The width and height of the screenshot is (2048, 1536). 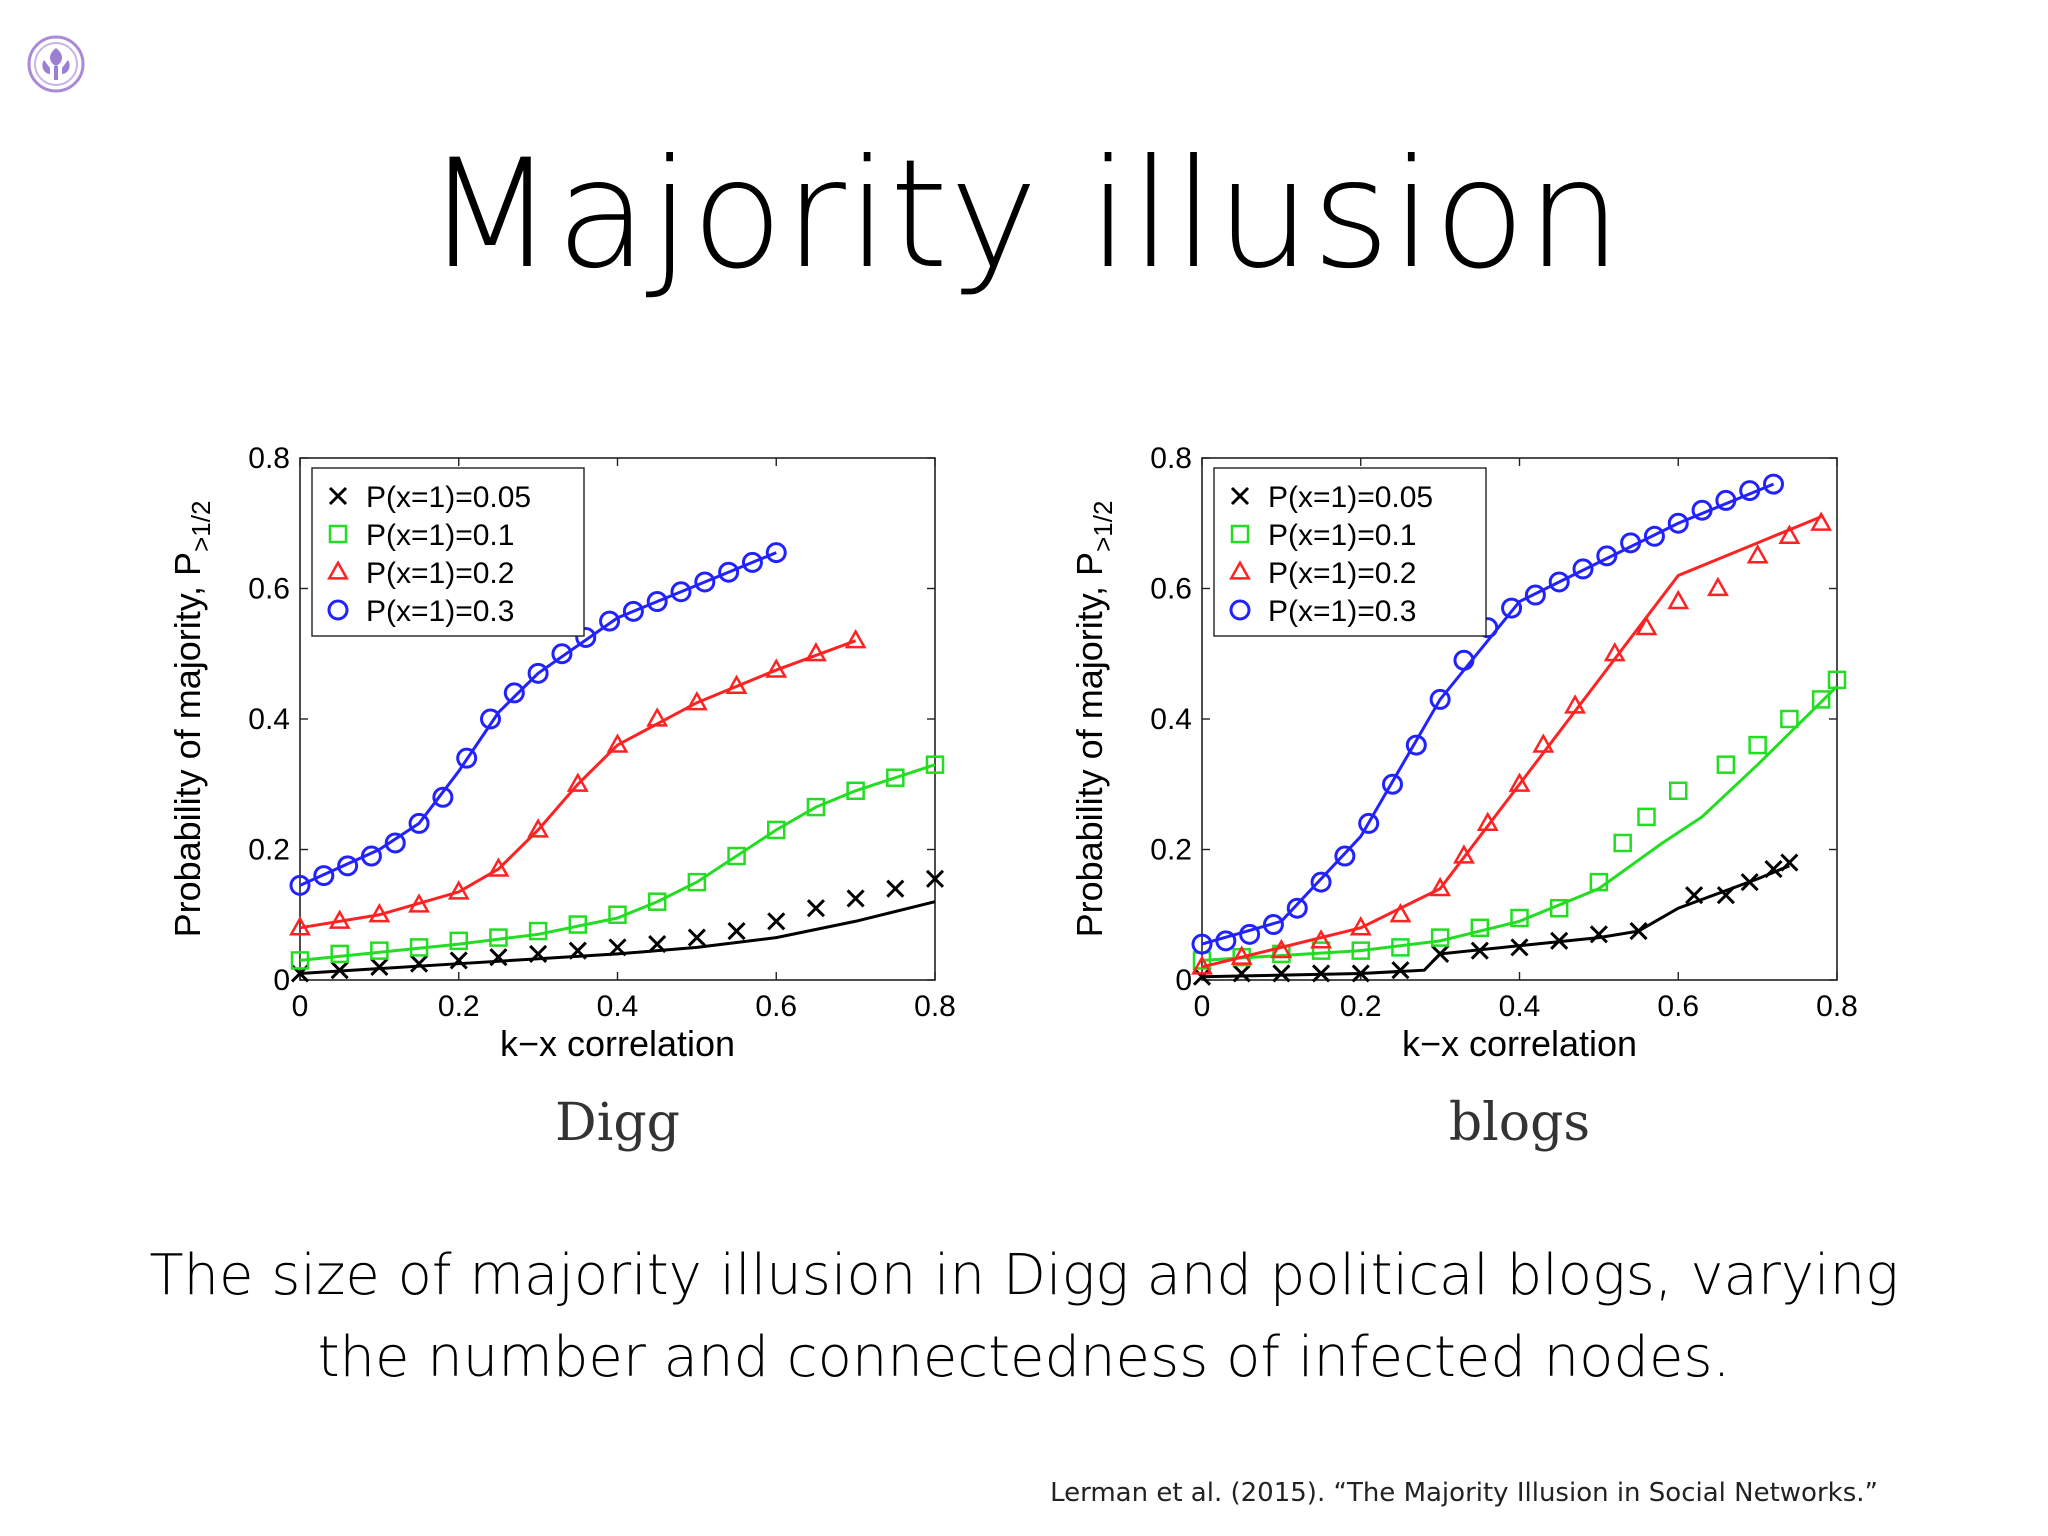 What do you see at coordinates (448, 497) in the screenshot?
I see `legend-entry: P(x=1)=0.05` at bounding box center [448, 497].